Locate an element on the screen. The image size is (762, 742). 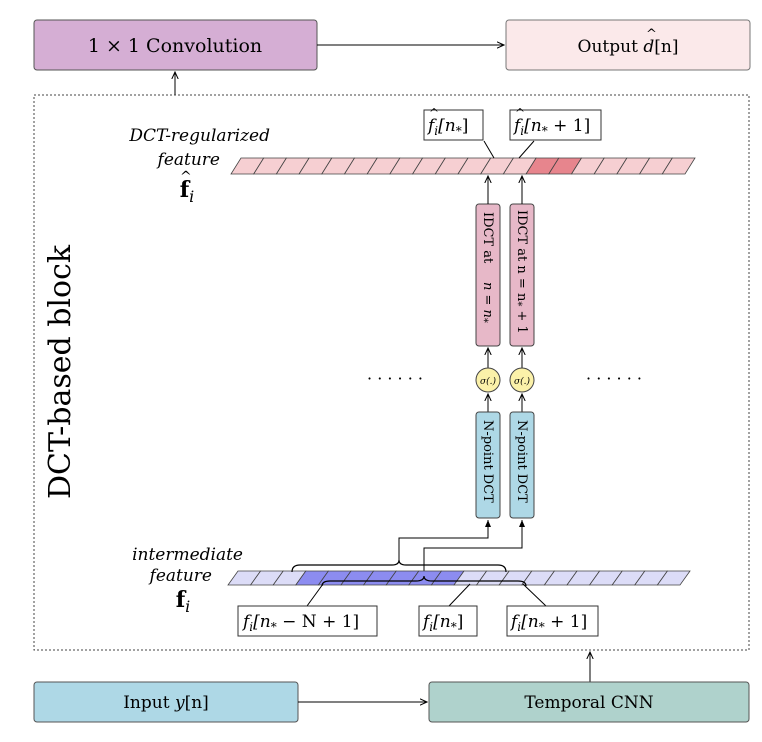
lower-tag-left-leader is located at coordinates (315, 595).